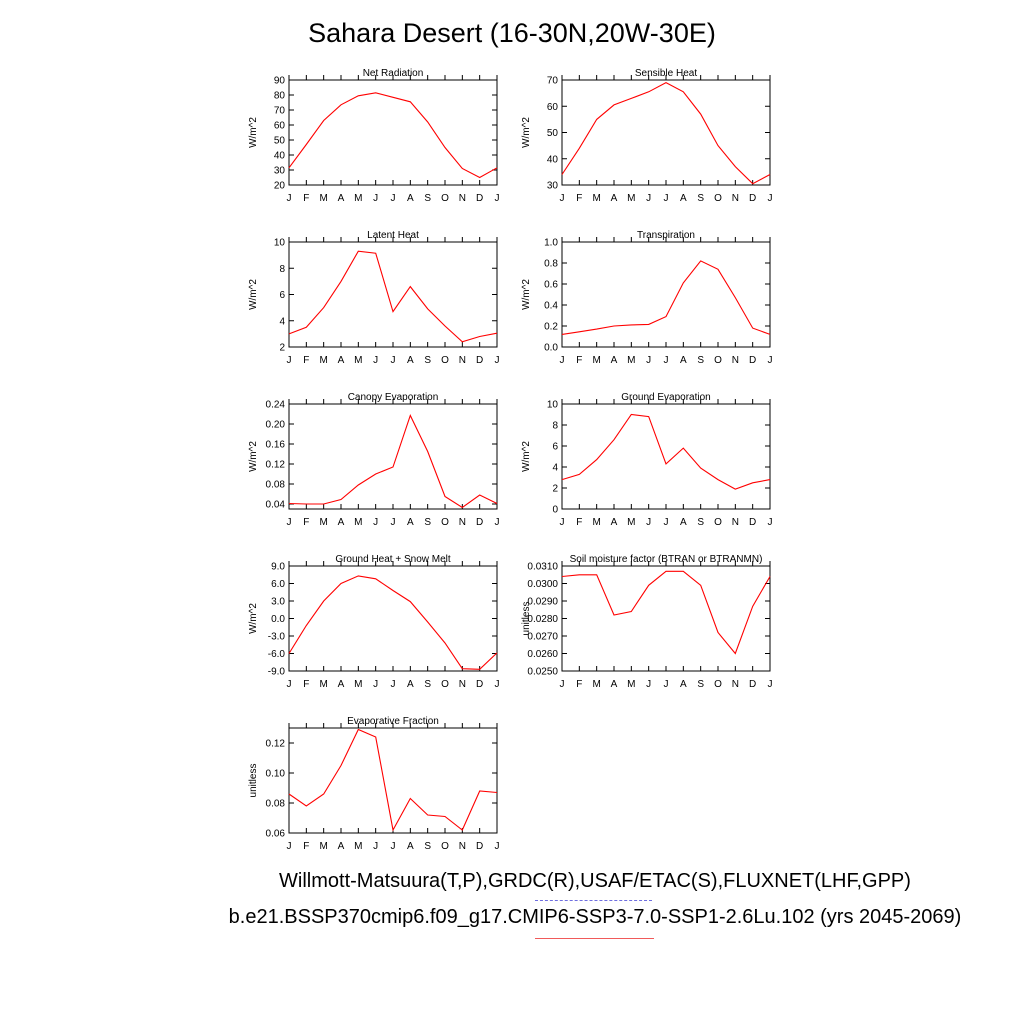 This screenshot has width=1024, height=1024. What do you see at coordinates (277, 637) in the screenshot?
I see `y-tick-label: -3.0` at bounding box center [277, 637].